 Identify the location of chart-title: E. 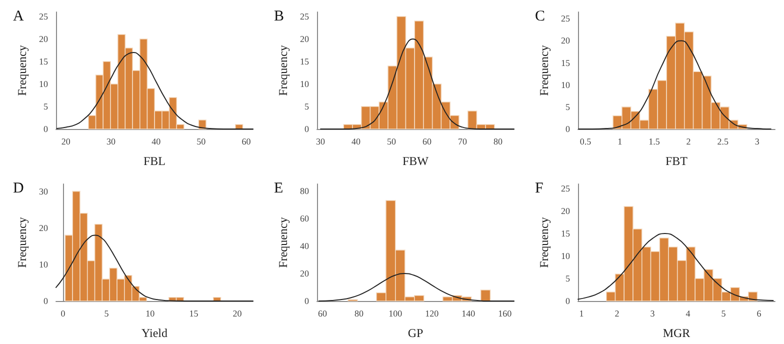
(279, 188).